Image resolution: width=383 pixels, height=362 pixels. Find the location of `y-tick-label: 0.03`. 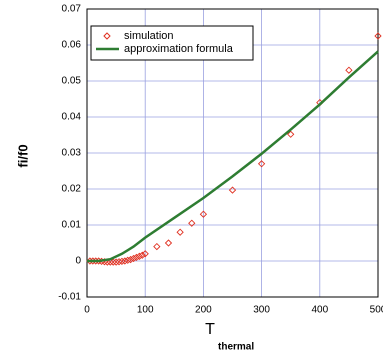

y-tick-label: 0.03 is located at coordinates (72, 153).